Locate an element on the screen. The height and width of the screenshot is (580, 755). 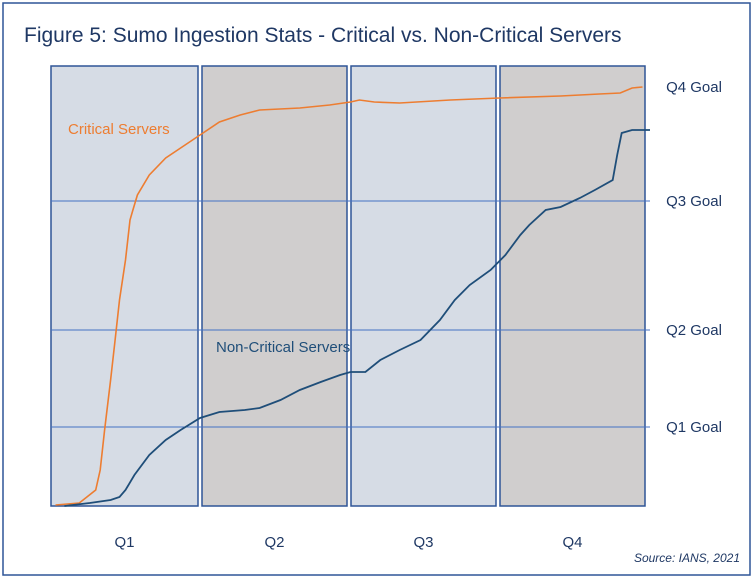
quarter-band-q2 is located at coordinates (274, 286).